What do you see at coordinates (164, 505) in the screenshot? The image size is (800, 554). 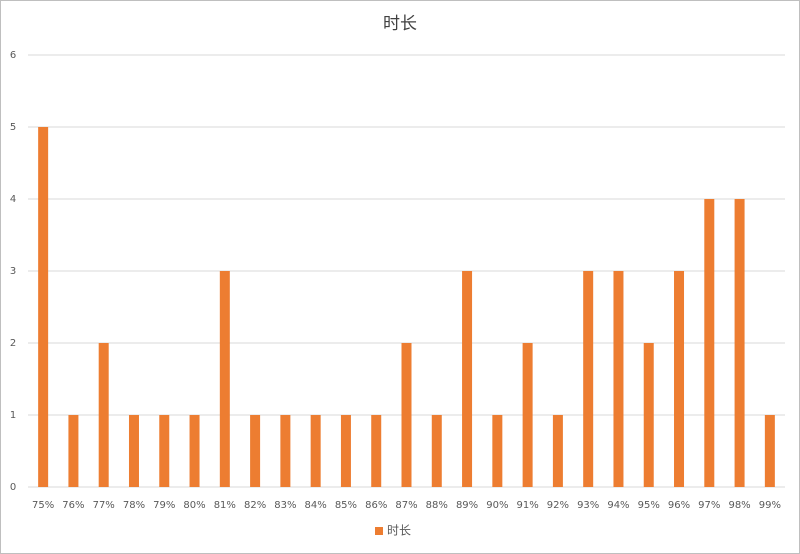 I see `x-tick-label: 79%` at bounding box center [164, 505].